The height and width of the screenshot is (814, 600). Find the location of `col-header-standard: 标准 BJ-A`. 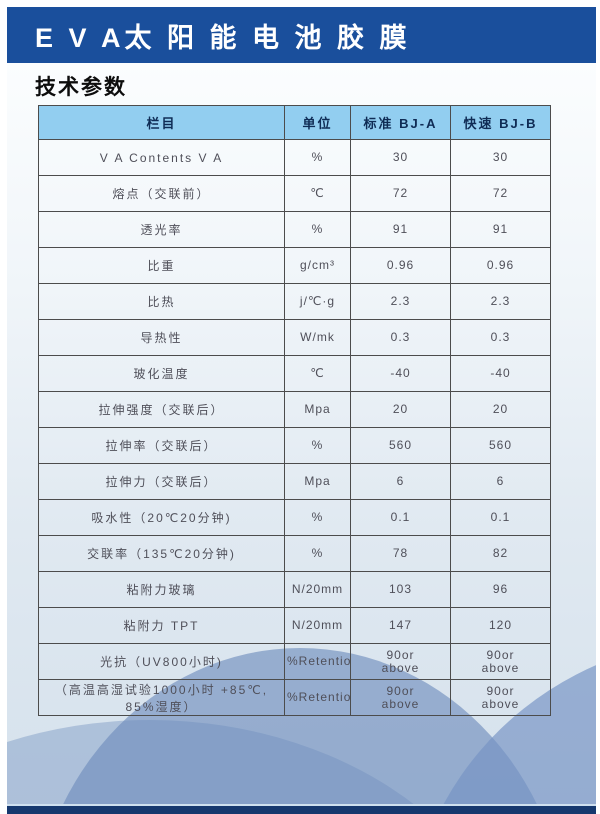

col-header-standard: 标准 BJ-A is located at coordinates (400, 122).